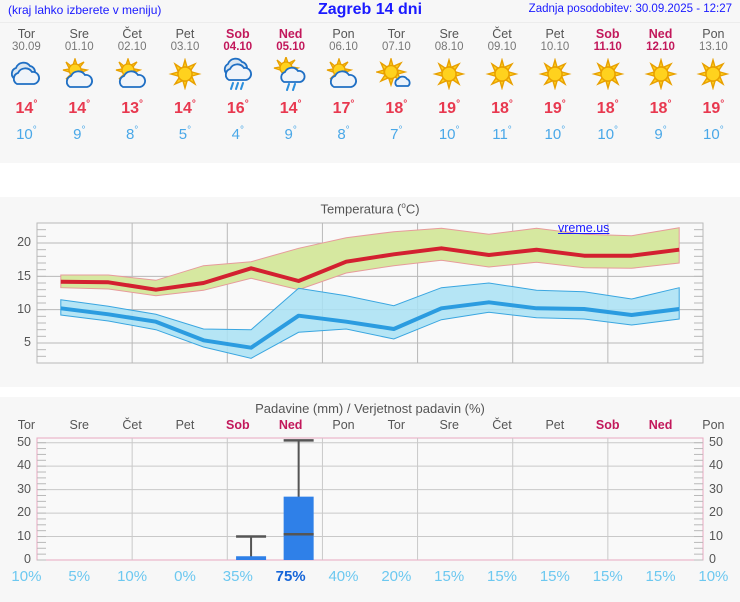 The width and height of the screenshot is (740, 602). Describe the element at coordinates (555, 47) in the screenshot. I see `day-date: 10.10` at that location.